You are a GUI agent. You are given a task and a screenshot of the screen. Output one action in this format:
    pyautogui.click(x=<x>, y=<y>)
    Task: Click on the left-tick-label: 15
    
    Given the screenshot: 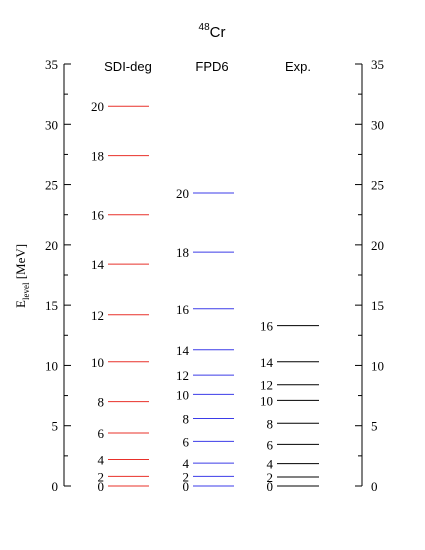 What is the action you would take?
    pyautogui.click(x=51, y=305)
    